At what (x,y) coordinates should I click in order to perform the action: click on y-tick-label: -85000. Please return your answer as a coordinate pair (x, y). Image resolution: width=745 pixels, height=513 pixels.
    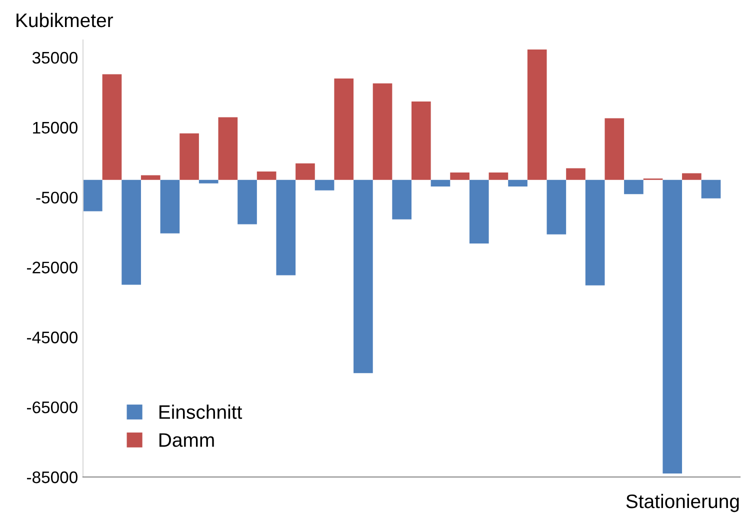
    Looking at the image, I should click on (52, 477).